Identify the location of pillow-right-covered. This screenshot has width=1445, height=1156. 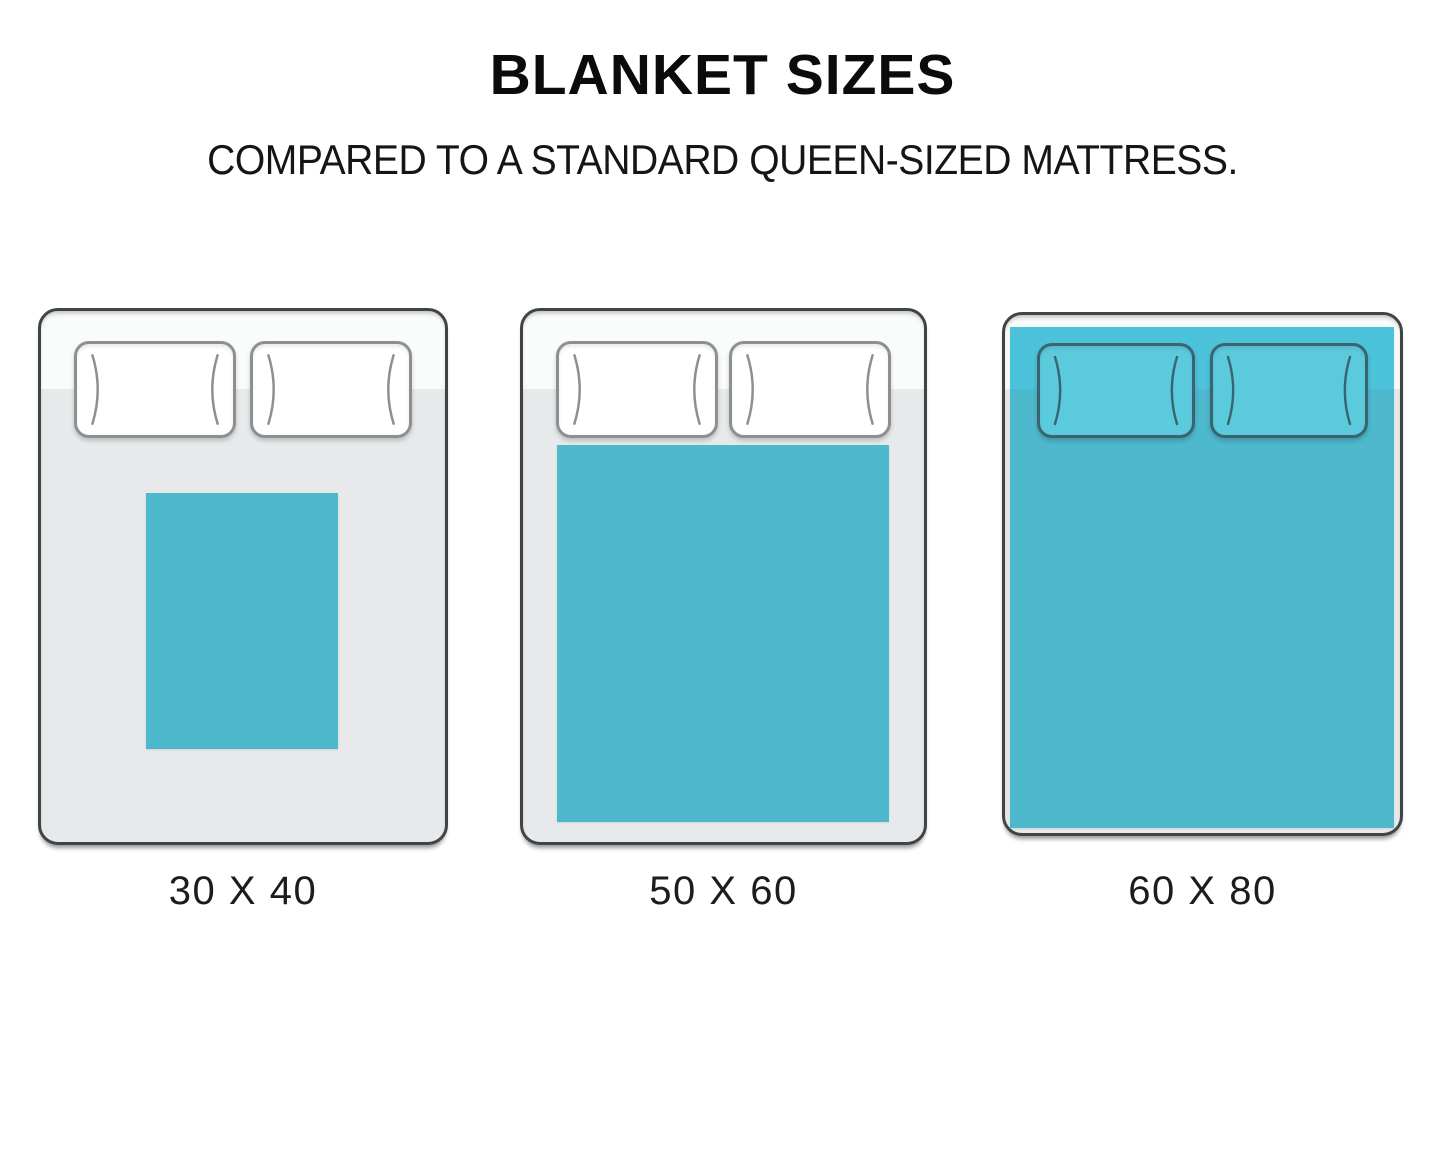
(1289, 390).